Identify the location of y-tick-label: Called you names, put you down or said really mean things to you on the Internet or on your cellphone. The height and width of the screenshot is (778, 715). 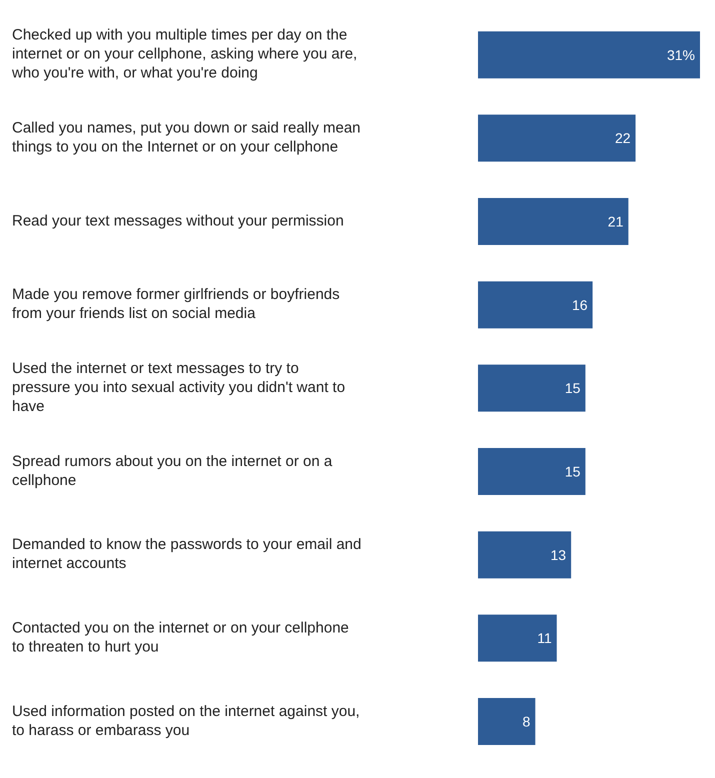
(186, 137).